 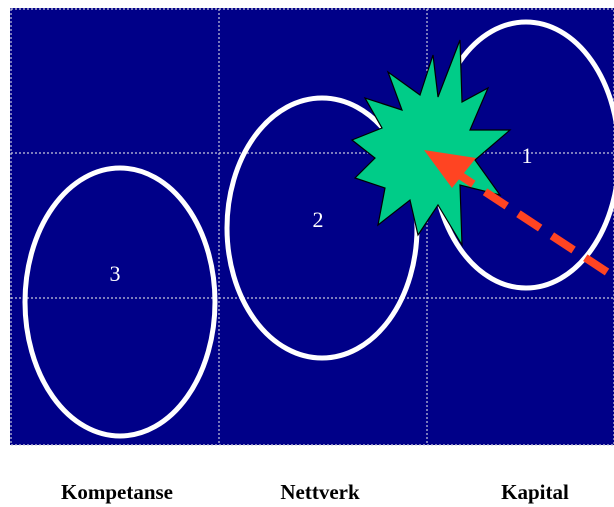 What do you see at coordinates (450, 169) in the screenshot?
I see `arrow-head` at bounding box center [450, 169].